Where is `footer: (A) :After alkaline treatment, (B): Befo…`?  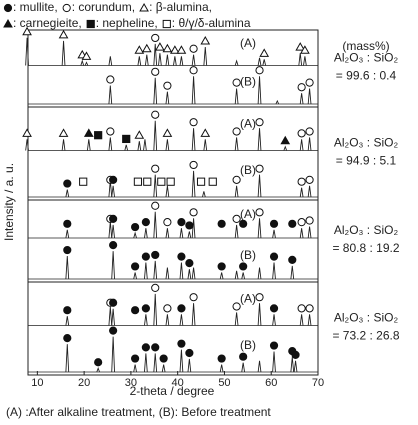 footer: (A) :After alkaline treatment, (B): Befo… is located at coordinates (138, 412).